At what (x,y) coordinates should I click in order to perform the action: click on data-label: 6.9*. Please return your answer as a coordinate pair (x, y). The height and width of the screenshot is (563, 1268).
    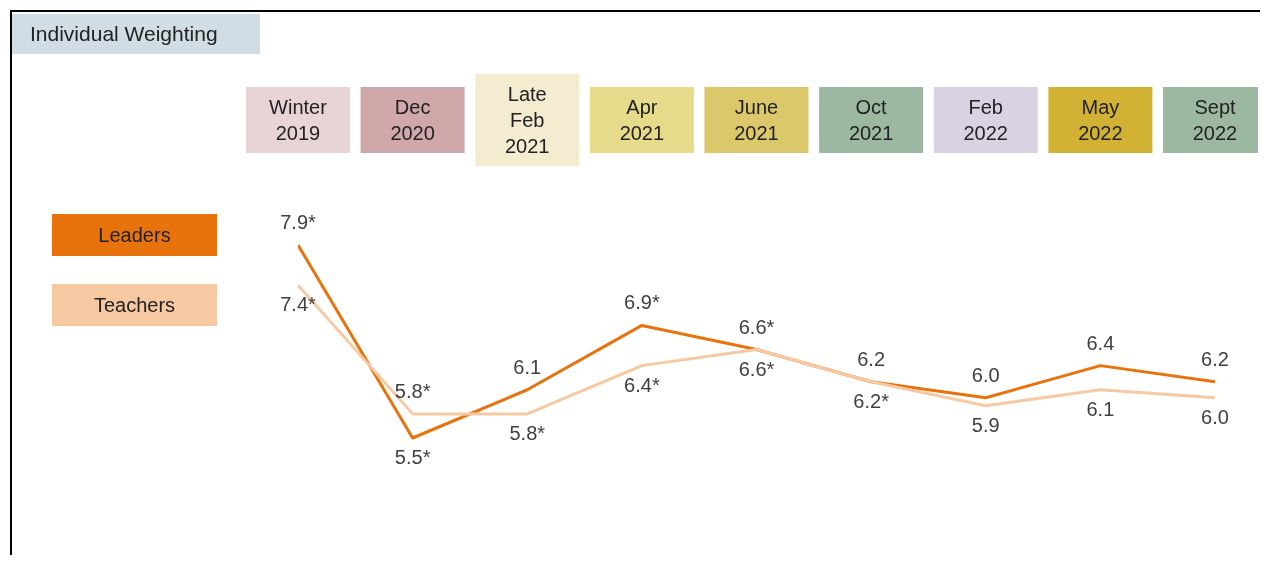
    Looking at the image, I should click on (642, 302).